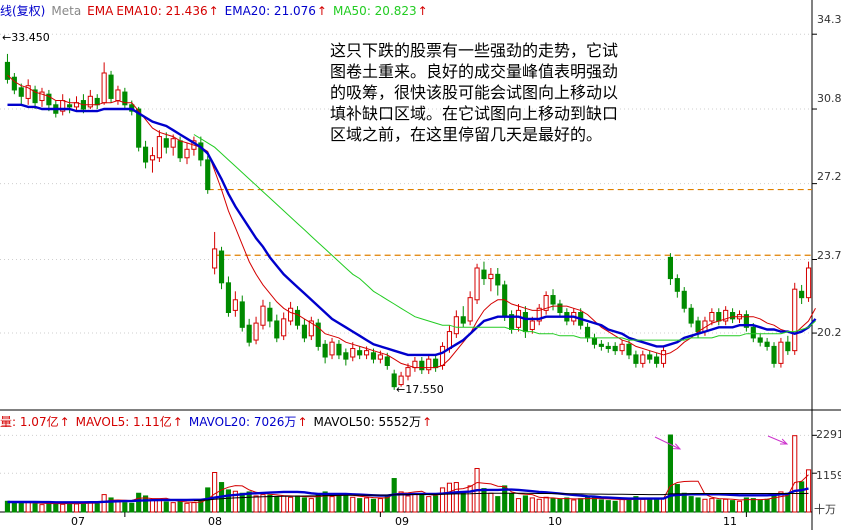  Describe the element at coordinates (177, 422) in the screenshot. I see `up-arrow-icon: ↑` at that location.